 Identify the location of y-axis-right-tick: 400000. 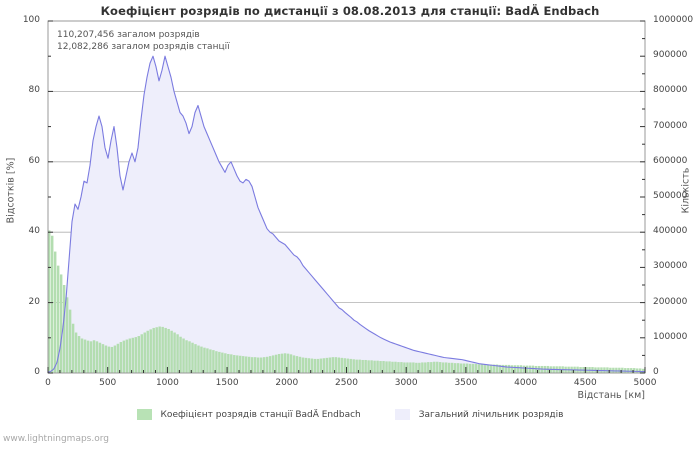
(670, 231).